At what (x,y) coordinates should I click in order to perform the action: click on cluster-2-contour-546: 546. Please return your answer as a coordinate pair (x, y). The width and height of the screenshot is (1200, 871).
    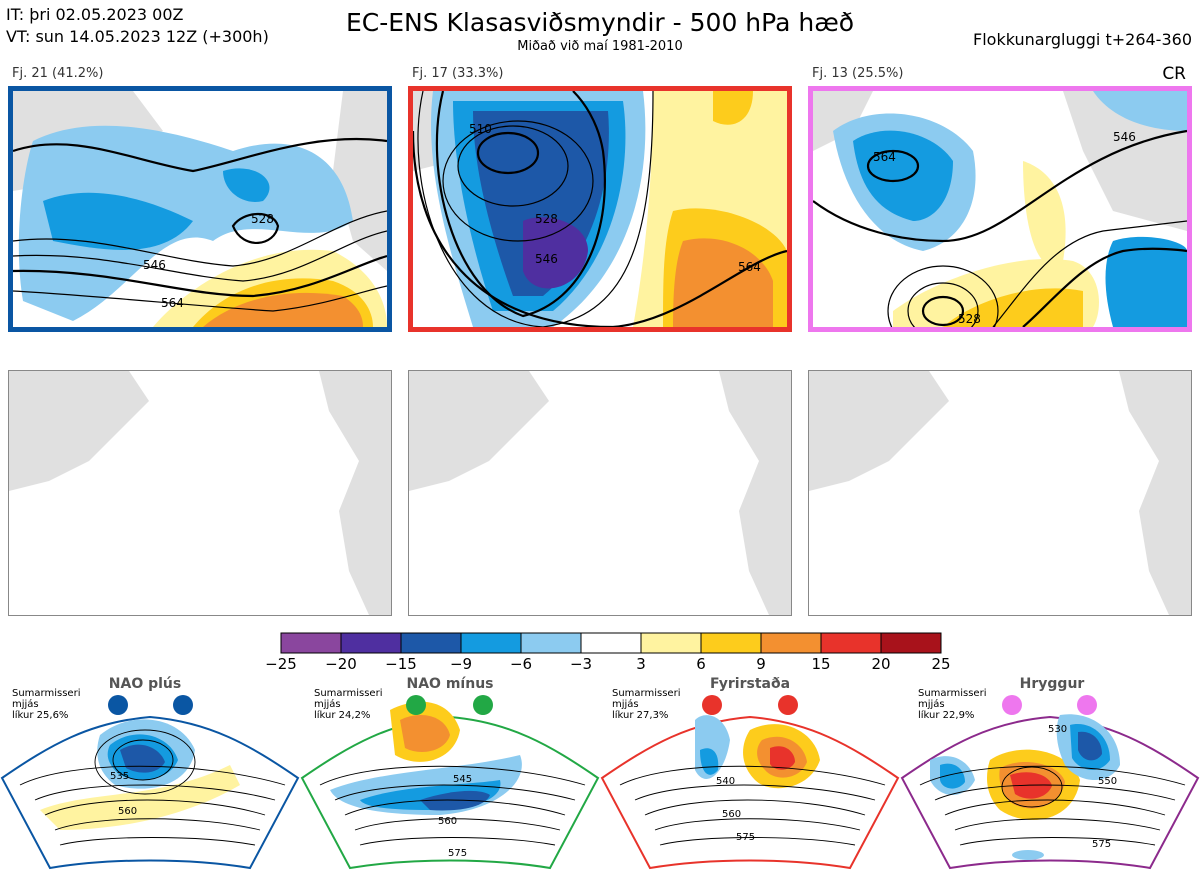
    Looking at the image, I should click on (546, 259).